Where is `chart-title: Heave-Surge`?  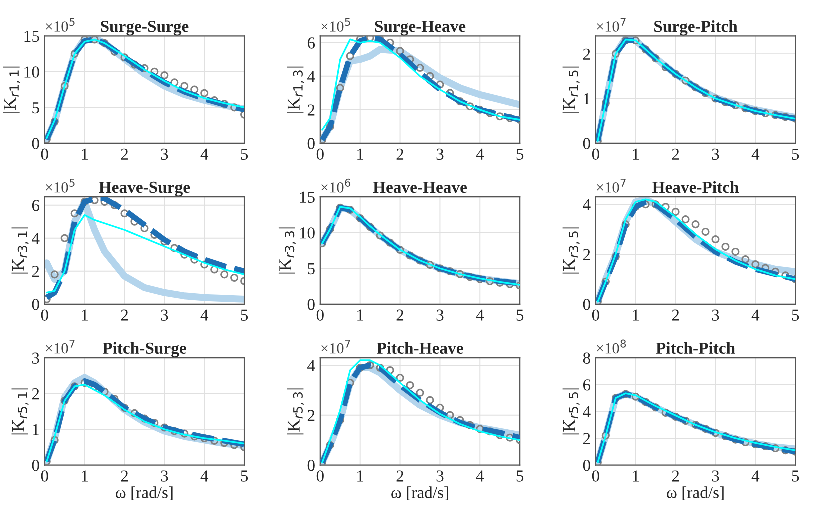 chart-title: Heave-Surge is located at coordinates (144, 189).